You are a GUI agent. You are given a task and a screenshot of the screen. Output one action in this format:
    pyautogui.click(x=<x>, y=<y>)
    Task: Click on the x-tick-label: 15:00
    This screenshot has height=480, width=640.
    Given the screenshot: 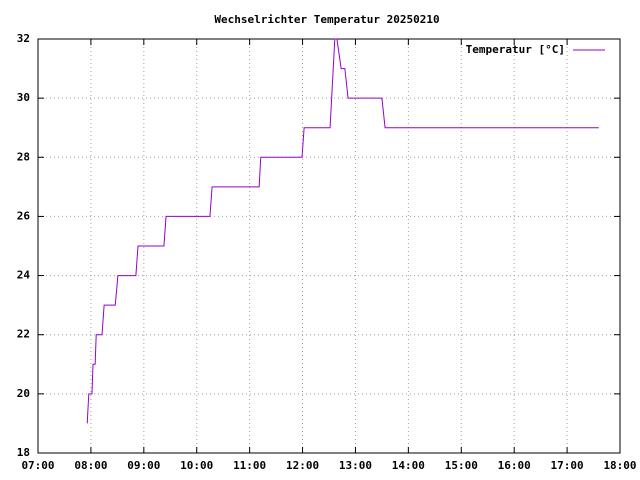 What is the action you would take?
    pyautogui.click(x=461, y=465)
    